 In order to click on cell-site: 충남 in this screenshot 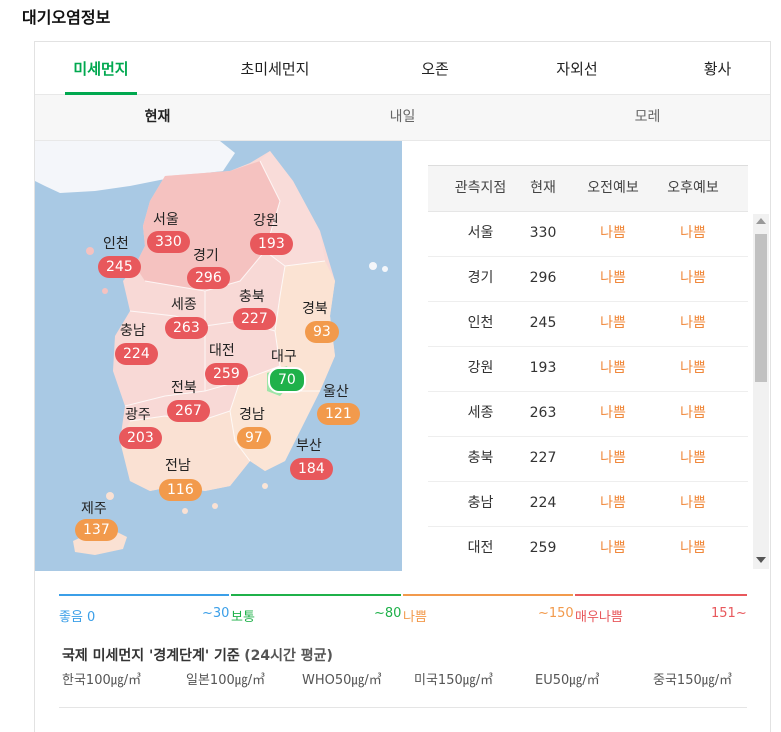, I will do `click(480, 503)`.